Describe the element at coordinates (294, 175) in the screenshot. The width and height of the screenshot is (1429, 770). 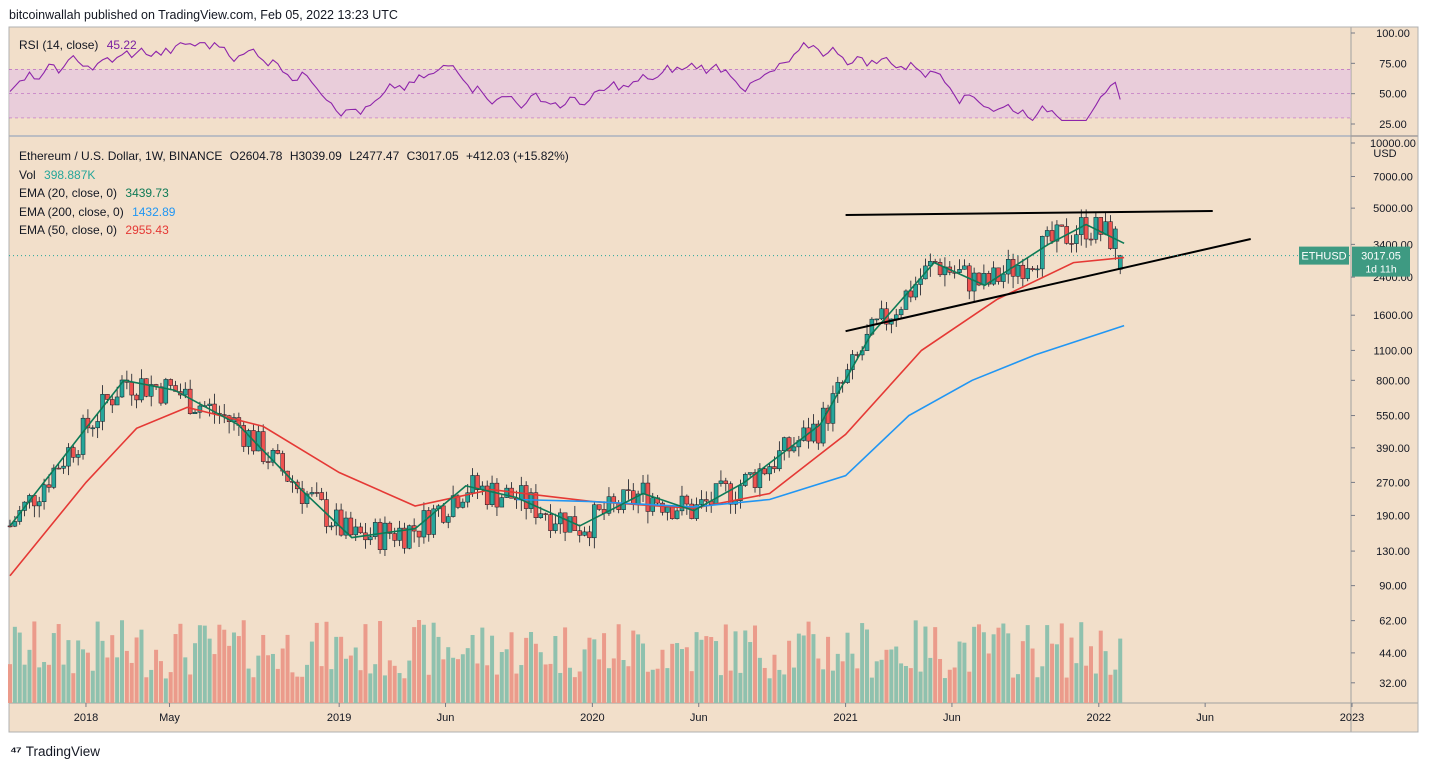
I see `volume-row: Vol 398.887K` at that location.